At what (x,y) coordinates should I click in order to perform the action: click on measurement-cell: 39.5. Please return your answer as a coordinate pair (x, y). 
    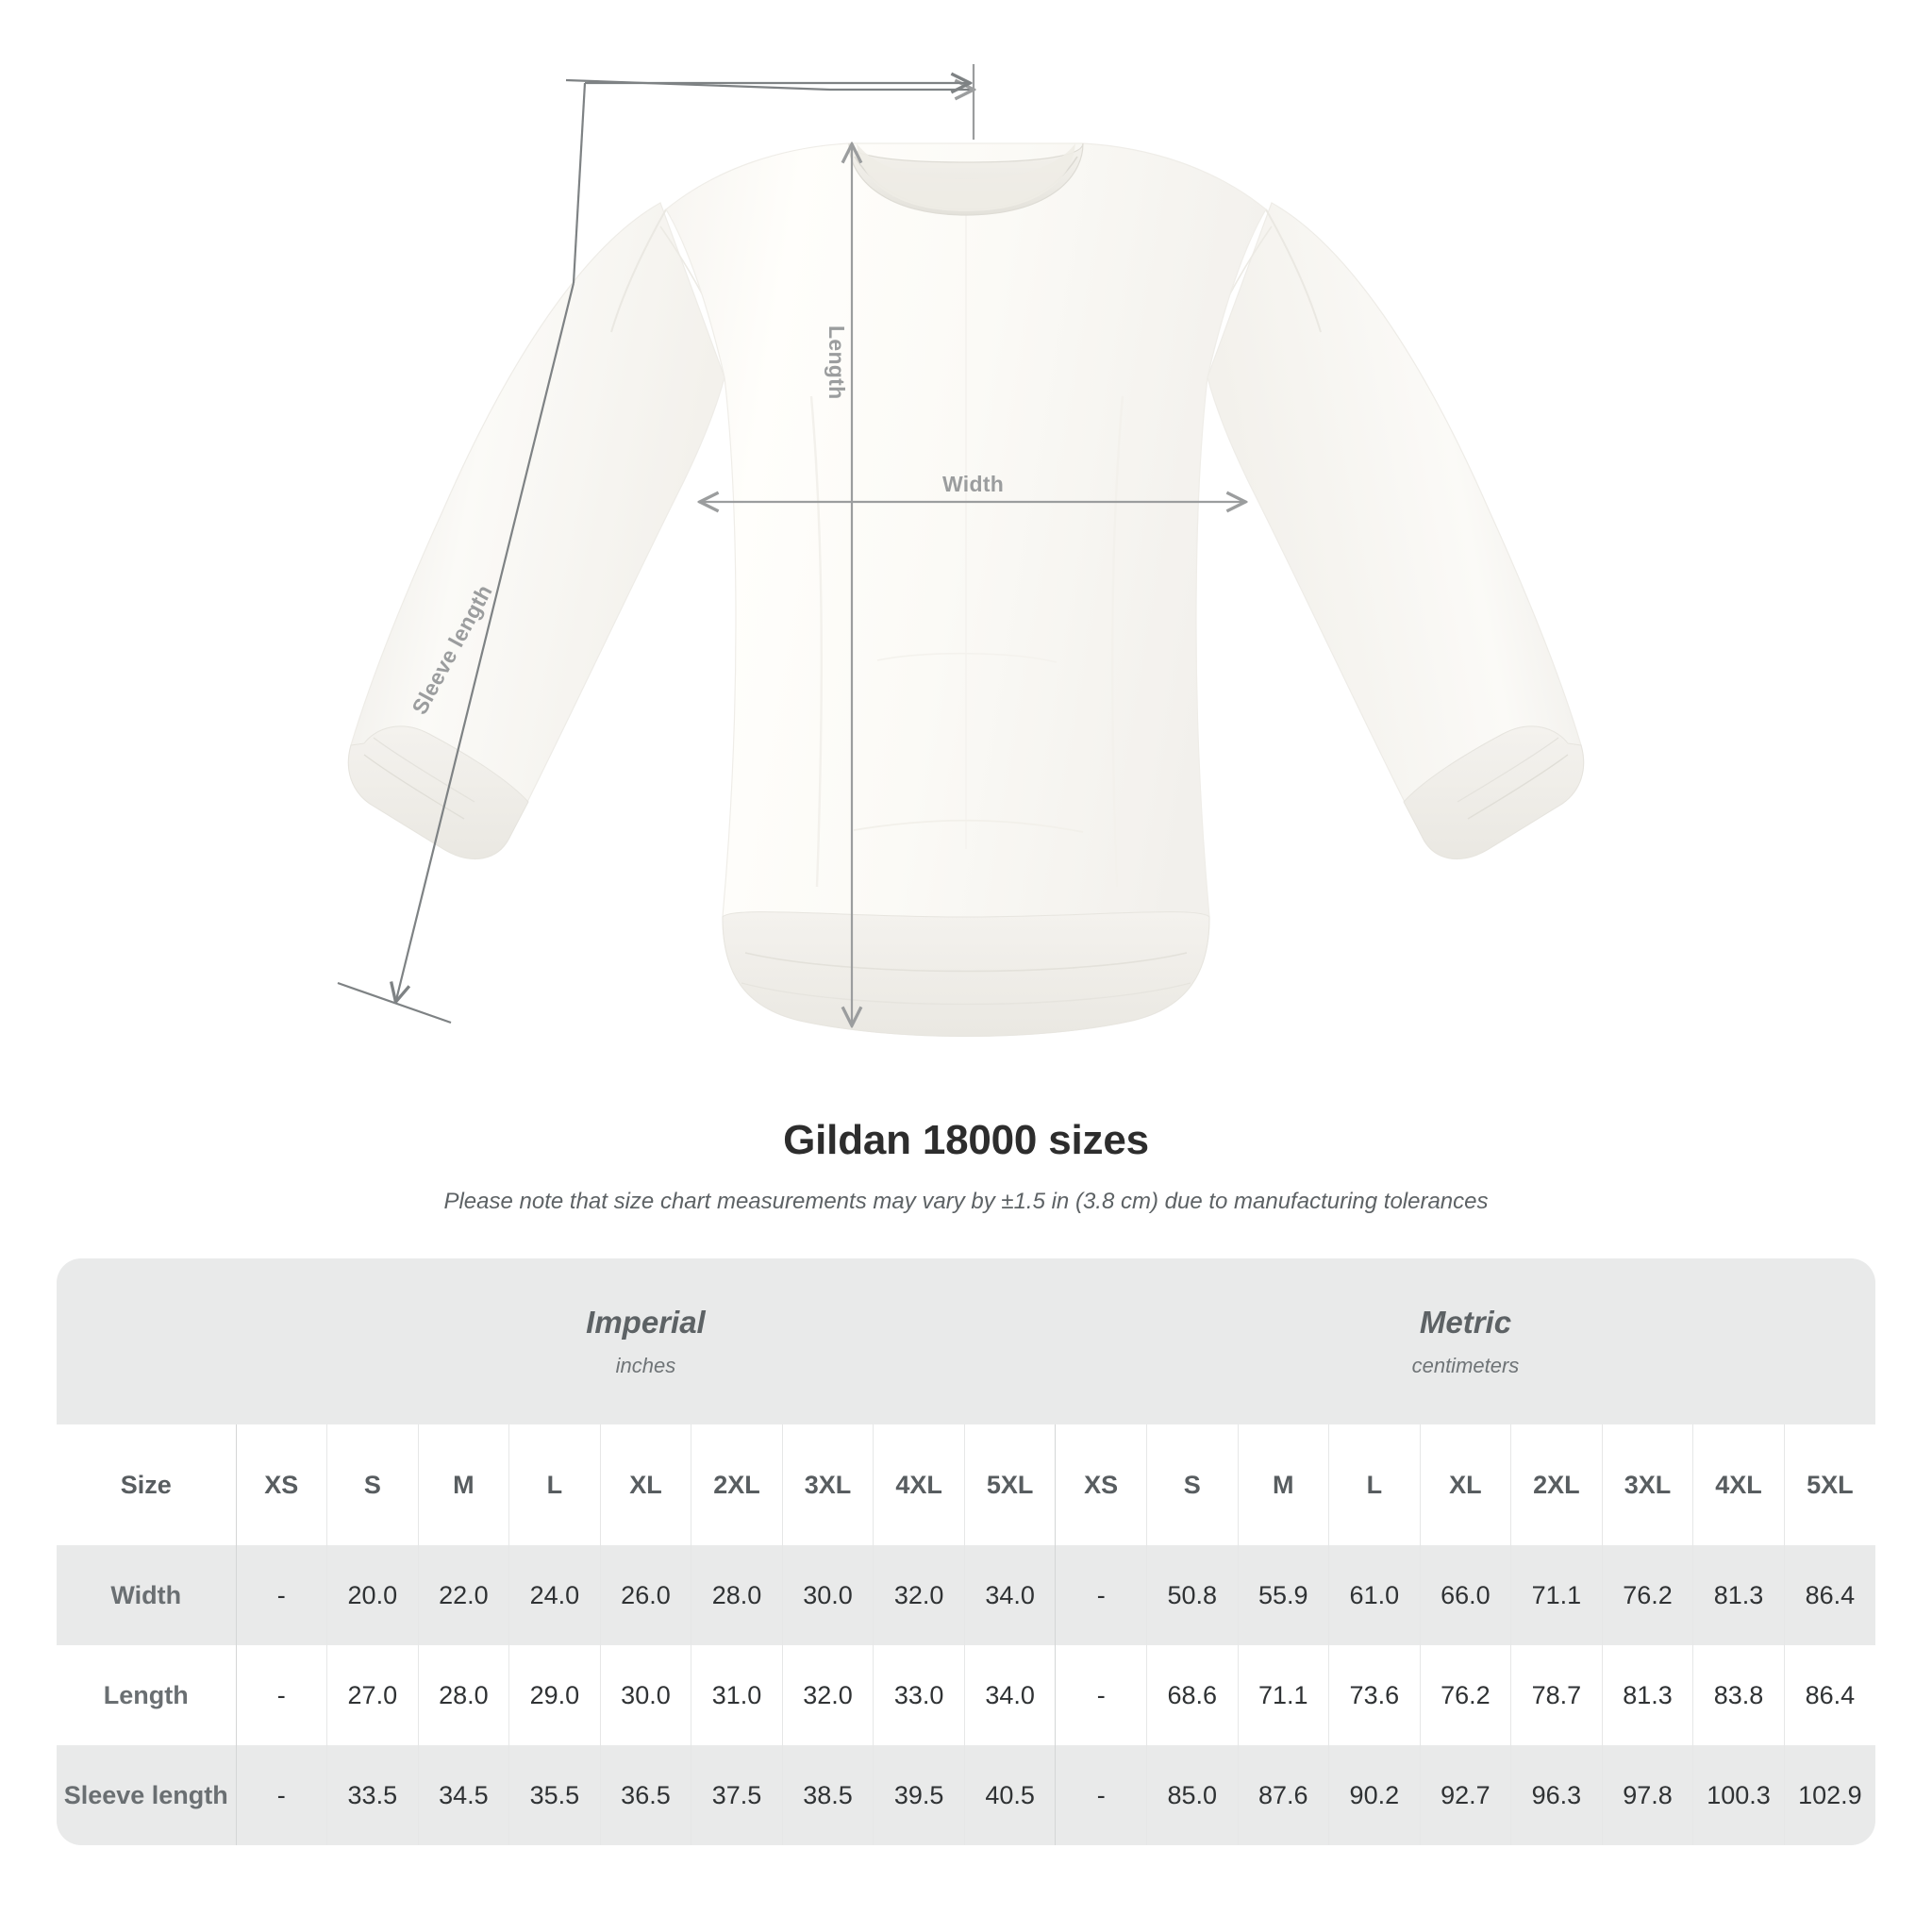
    Looking at the image, I should click on (919, 1795).